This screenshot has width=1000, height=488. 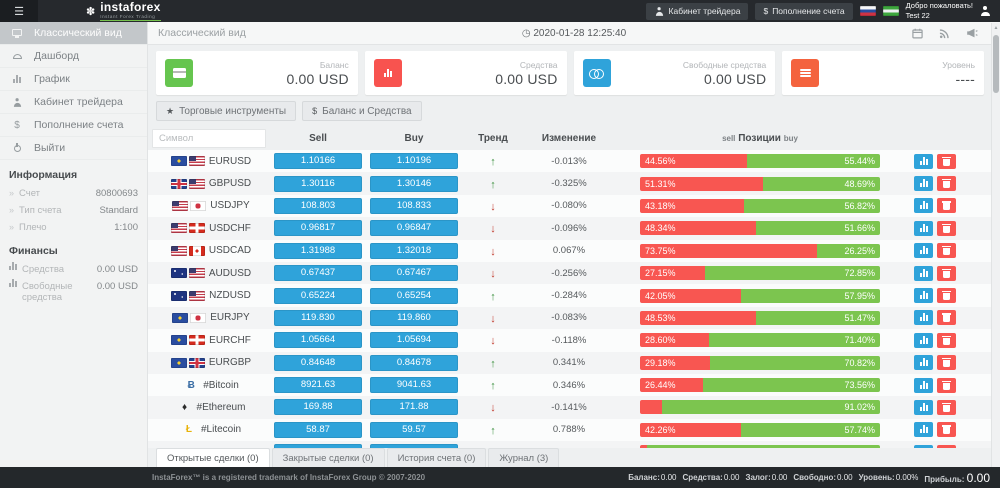 What do you see at coordinates (362, 111) in the screenshot?
I see `balance-equity-button: $ Баланс и Средства` at bounding box center [362, 111].